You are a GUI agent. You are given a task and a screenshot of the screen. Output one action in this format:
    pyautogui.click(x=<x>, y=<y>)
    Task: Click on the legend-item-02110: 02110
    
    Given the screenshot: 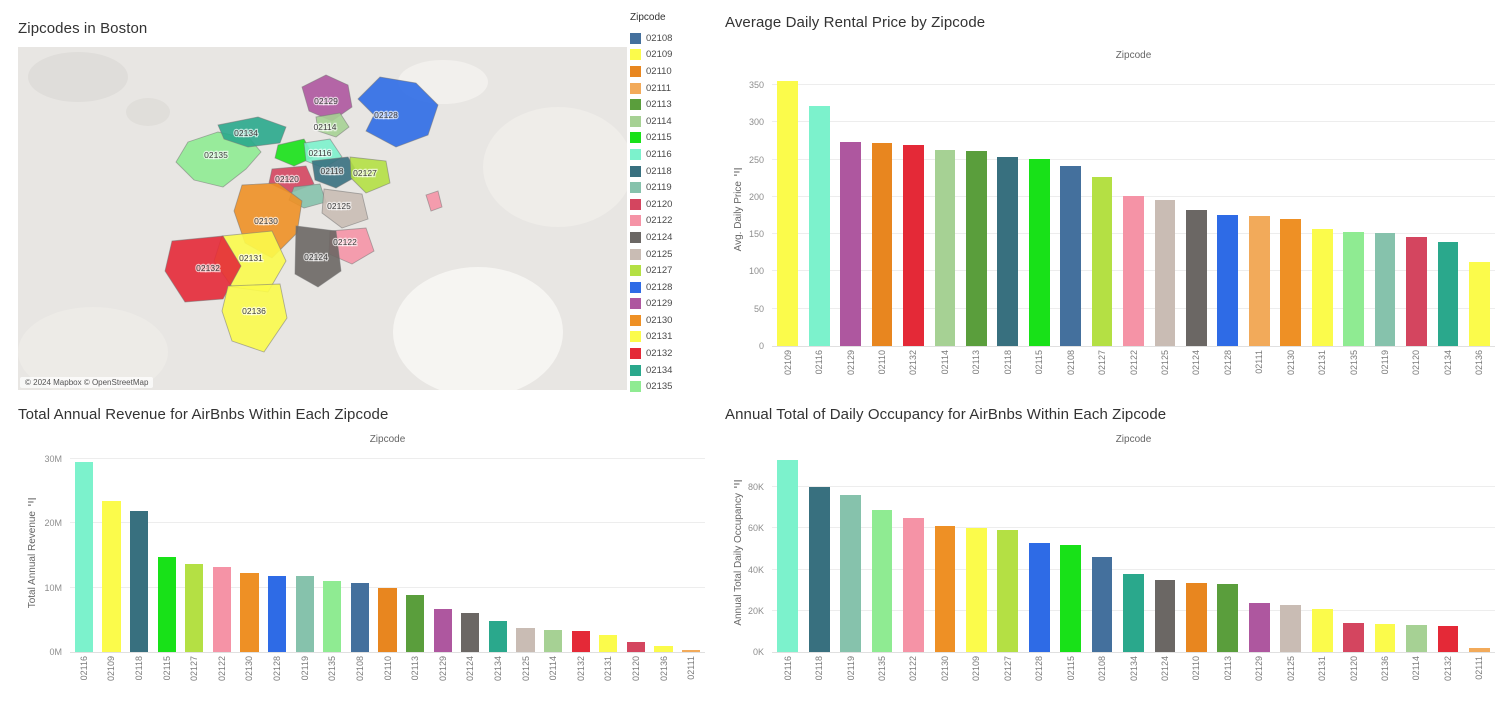 What is the action you would take?
    pyautogui.click(x=669, y=71)
    